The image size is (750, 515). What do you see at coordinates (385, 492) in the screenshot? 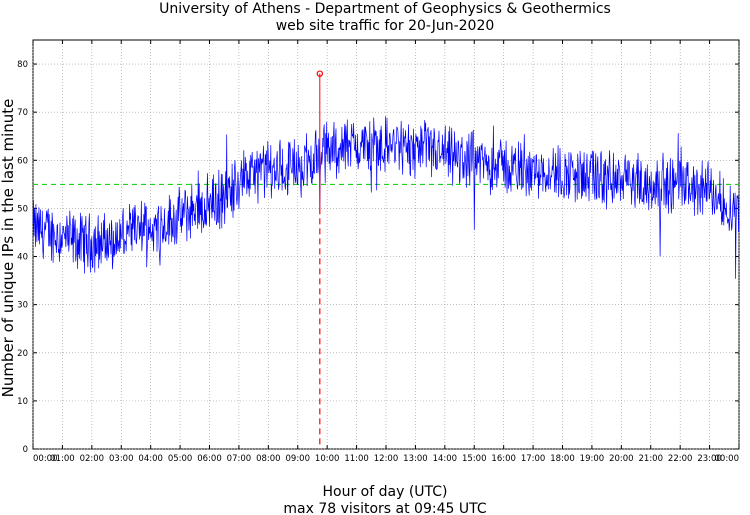
I see `x-axis-label: Hour of day (UTC)` at bounding box center [385, 492].